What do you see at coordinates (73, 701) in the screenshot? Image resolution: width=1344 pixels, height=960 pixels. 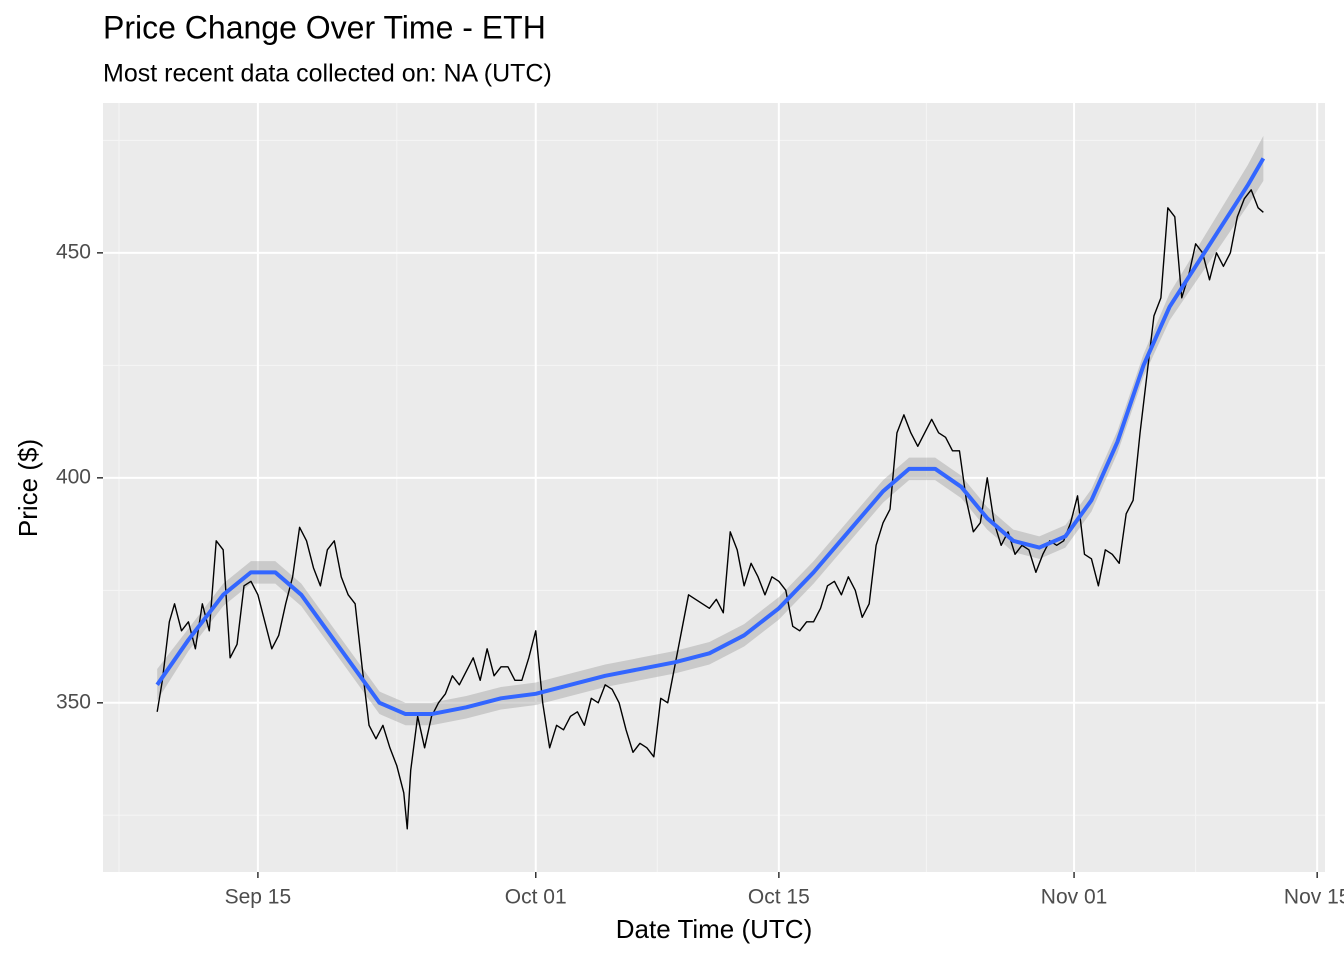 I see `y-tick-label: 350` at bounding box center [73, 701].